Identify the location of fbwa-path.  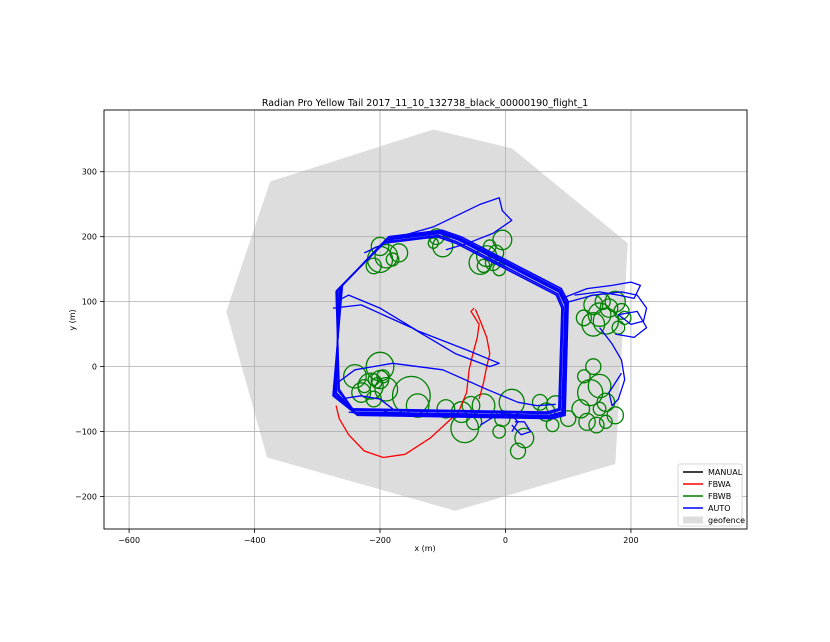
(482, 354).